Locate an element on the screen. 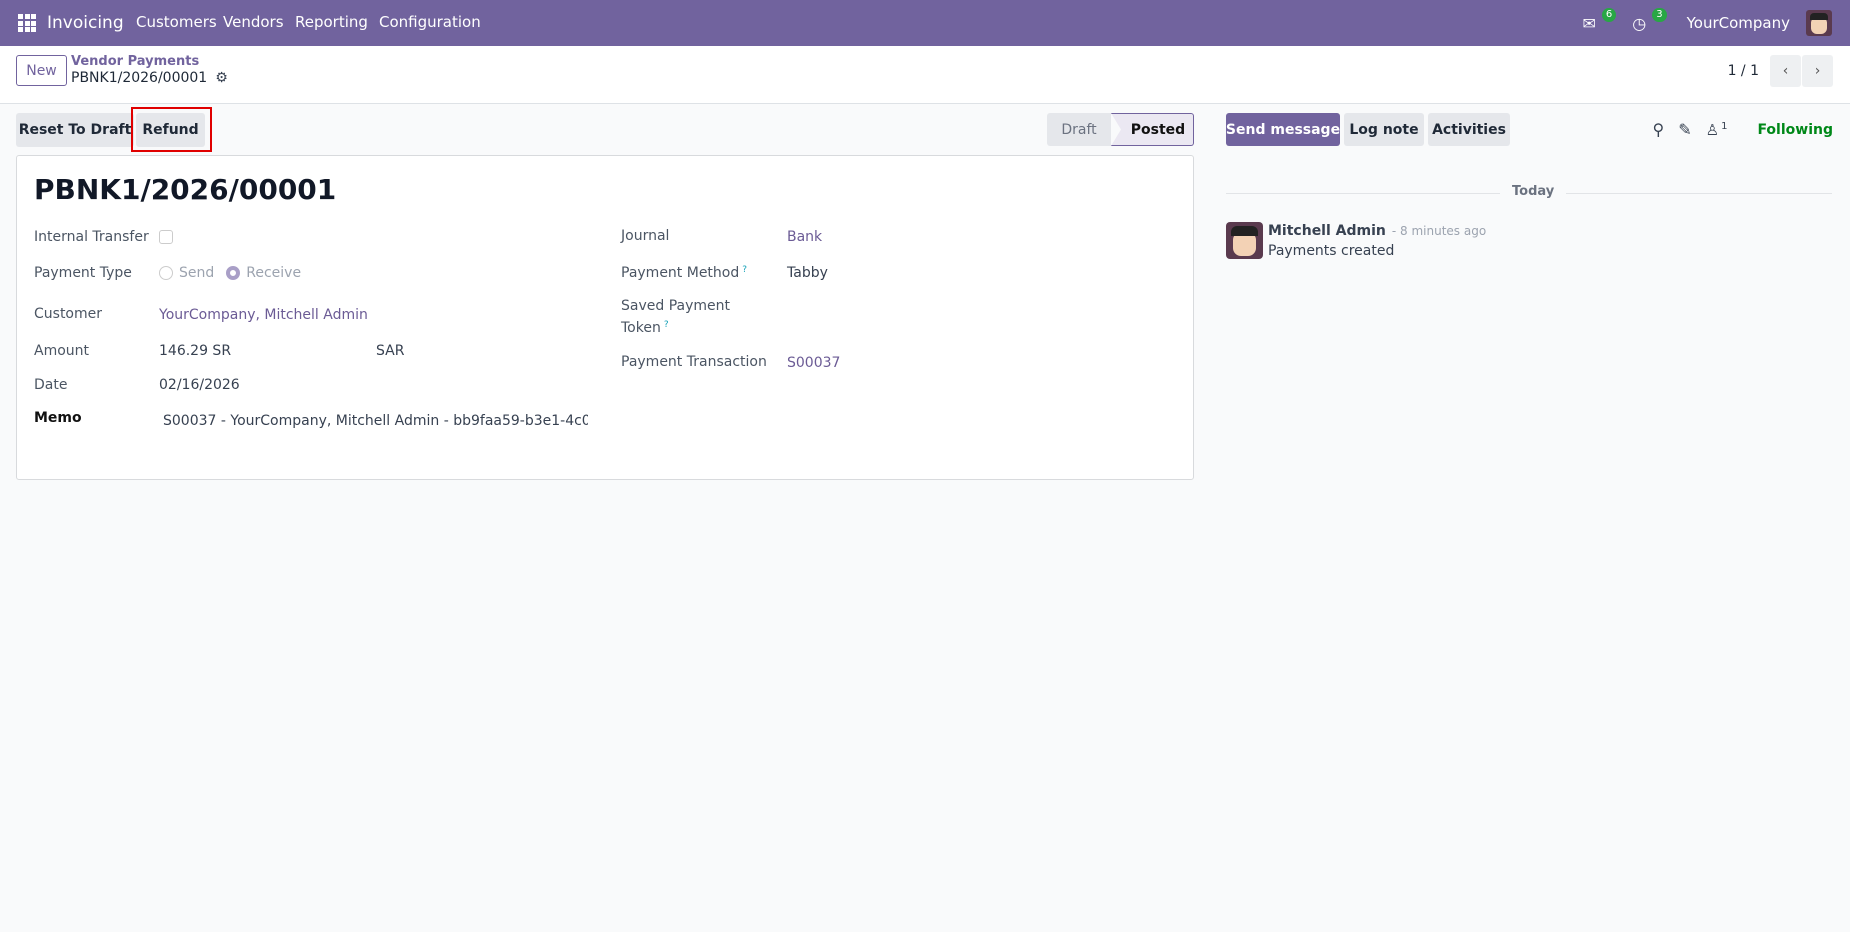 The image size is (1850, 932). payment-transaction-link: S00037 is located at coordinates (814, 363).